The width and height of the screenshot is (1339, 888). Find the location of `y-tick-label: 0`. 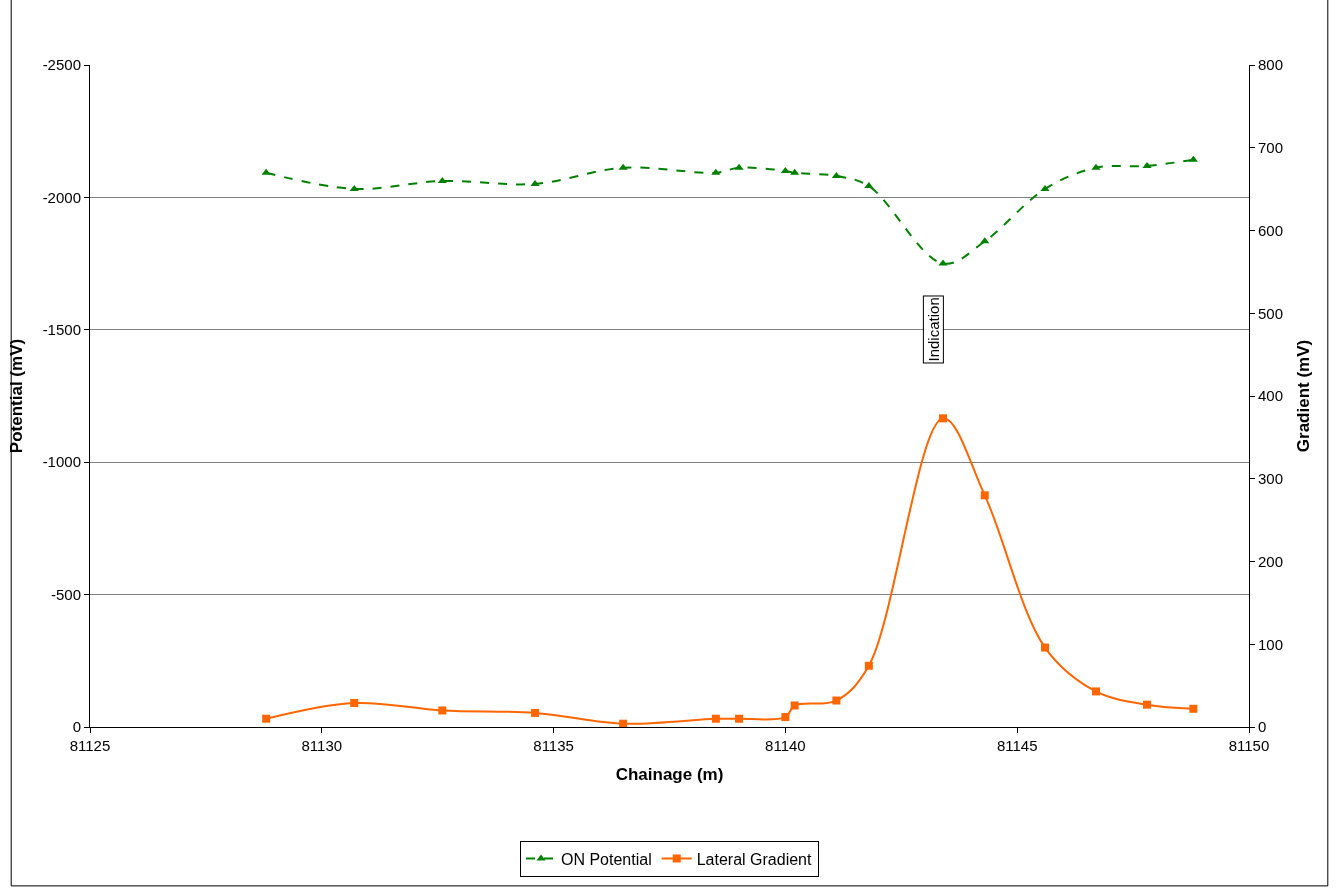

y-tick-label: 0 is located at coordinates (76, 727).